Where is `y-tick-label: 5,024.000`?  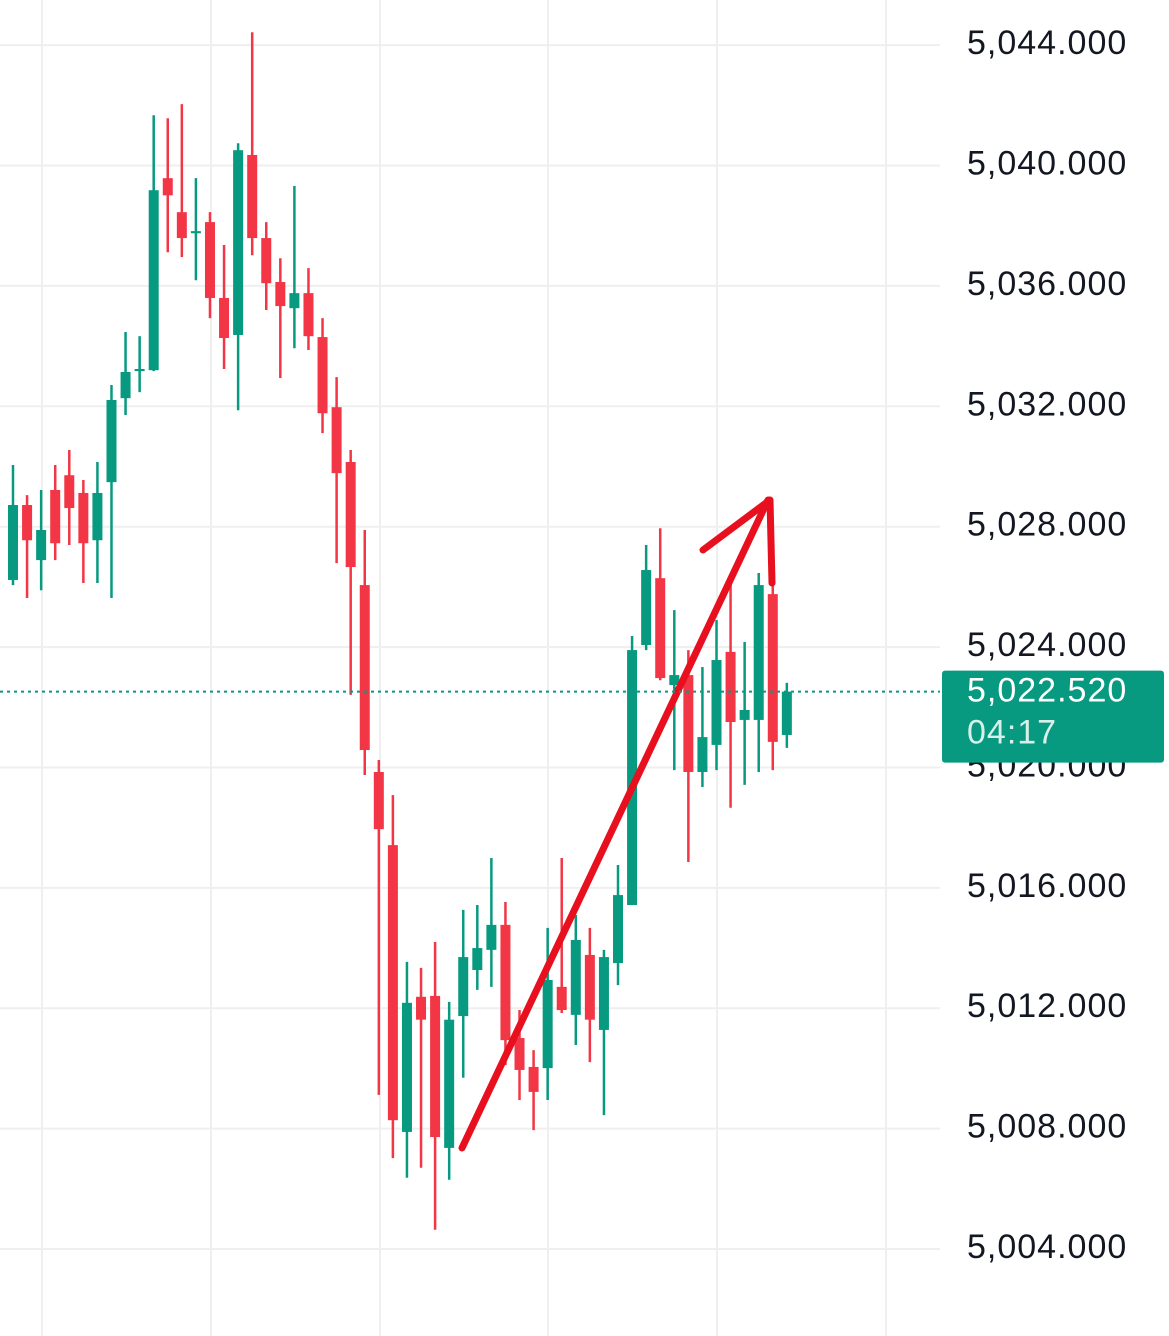
y-tick-label: 5,024.000 is located at coordinates (1047, 645).